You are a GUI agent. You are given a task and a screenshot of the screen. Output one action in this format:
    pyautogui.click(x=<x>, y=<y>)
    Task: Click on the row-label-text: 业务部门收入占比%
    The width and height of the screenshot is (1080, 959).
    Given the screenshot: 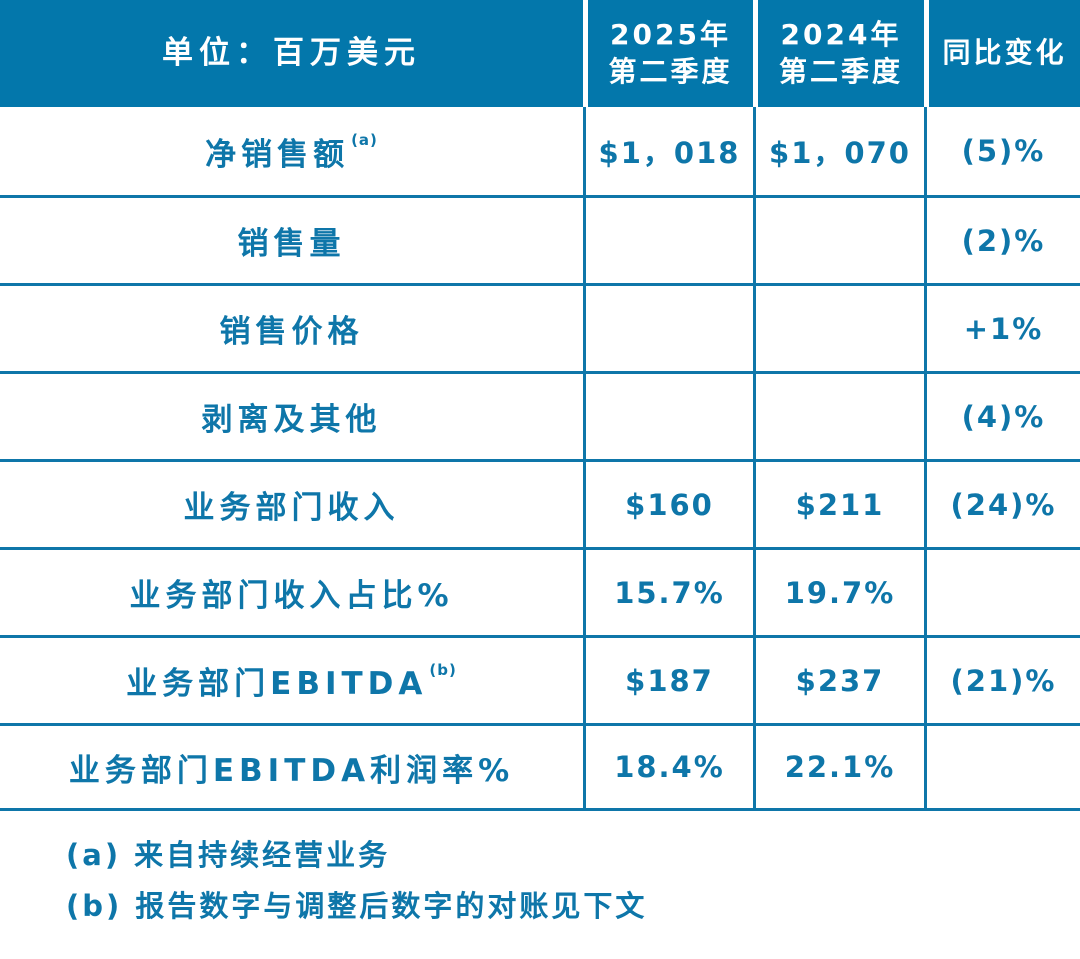 What is the action you would take?
    pyautogui.click(x=291, y=596)
    